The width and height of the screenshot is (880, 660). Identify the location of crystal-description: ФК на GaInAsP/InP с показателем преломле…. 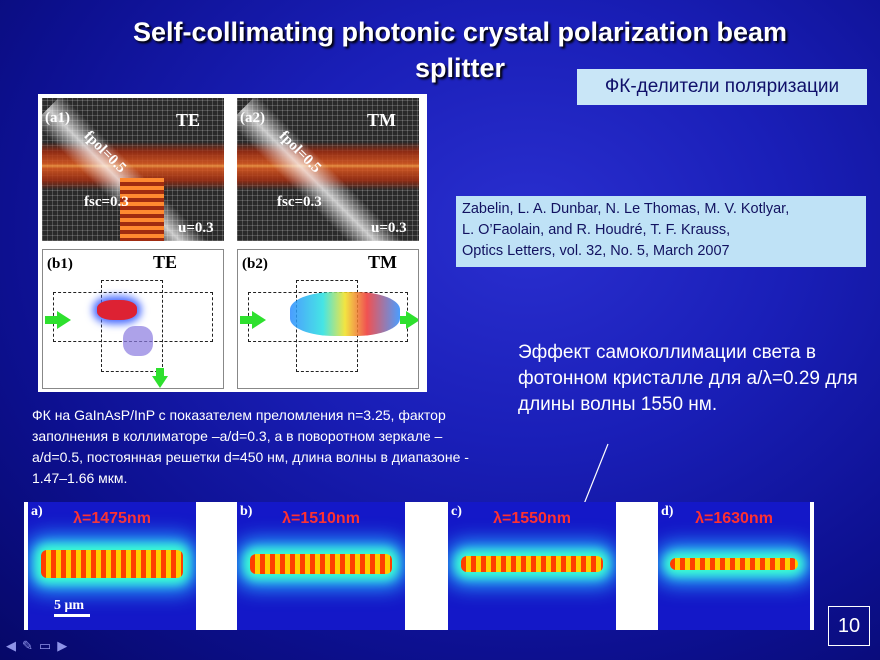
(250, 446).